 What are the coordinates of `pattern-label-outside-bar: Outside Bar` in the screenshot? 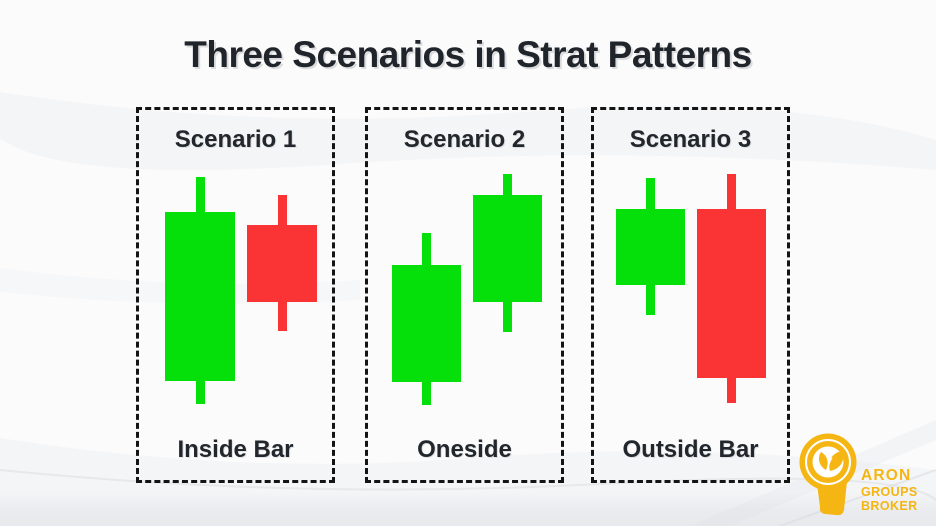 It's located at (690, 449).